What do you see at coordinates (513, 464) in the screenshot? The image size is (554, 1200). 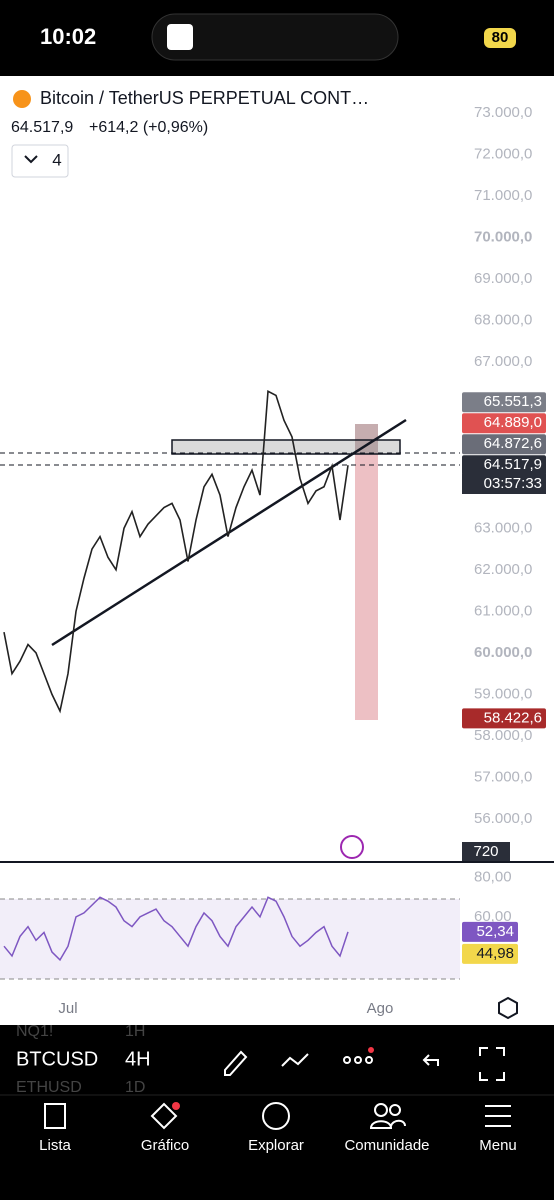 I see `price-tag-label: 64.517,9` at bounding box center [513, 464].